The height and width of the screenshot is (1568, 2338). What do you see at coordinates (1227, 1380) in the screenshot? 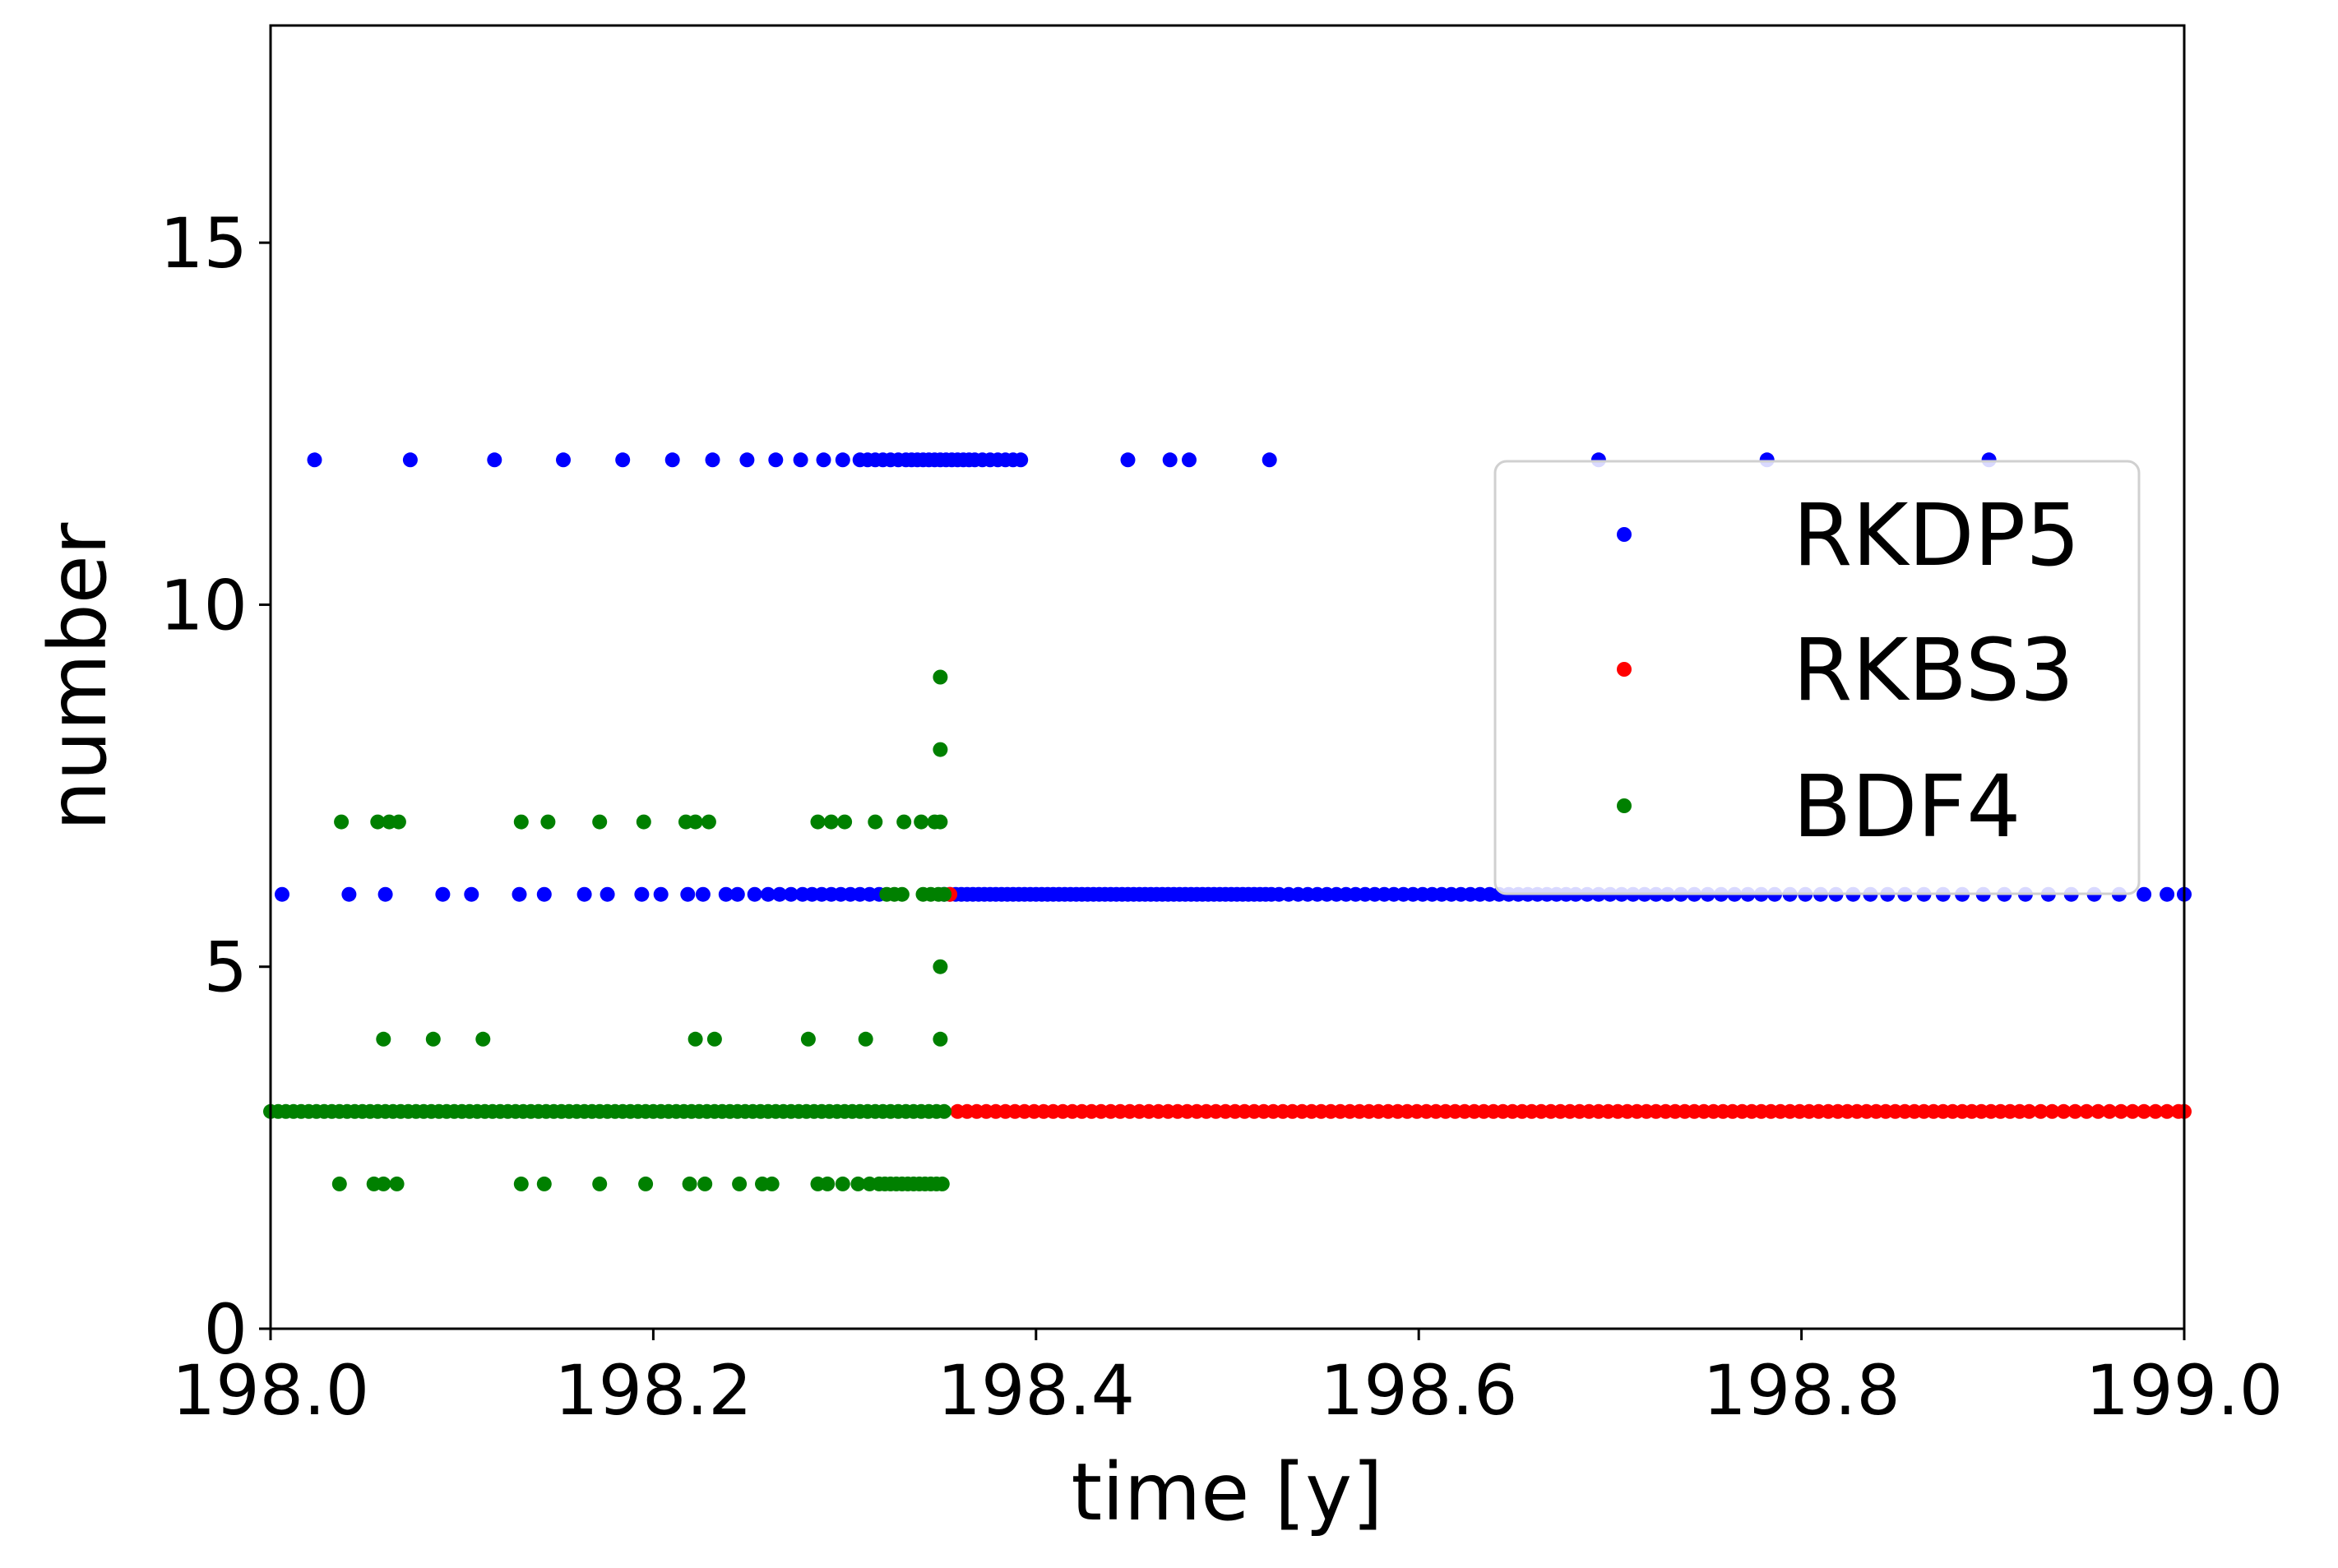
I see `x-axis-ticks: 198.0 198.2 198.4 198.6 198.8 199.0` at bounding box center [1227, 1380].